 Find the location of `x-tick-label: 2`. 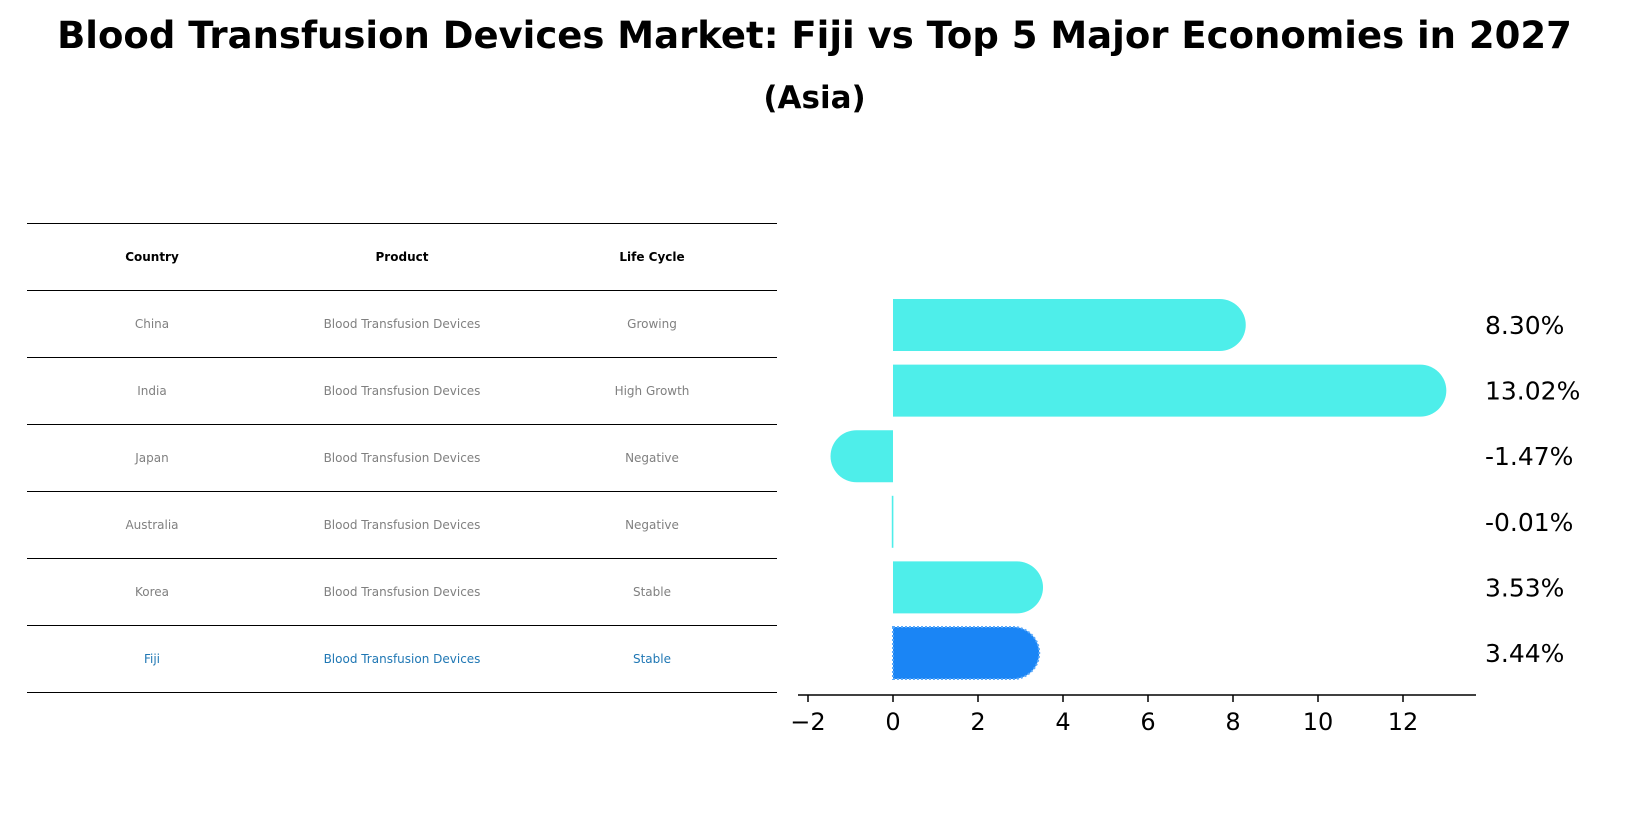

x-tick-label: 2 is located at coordinates (977, 722).